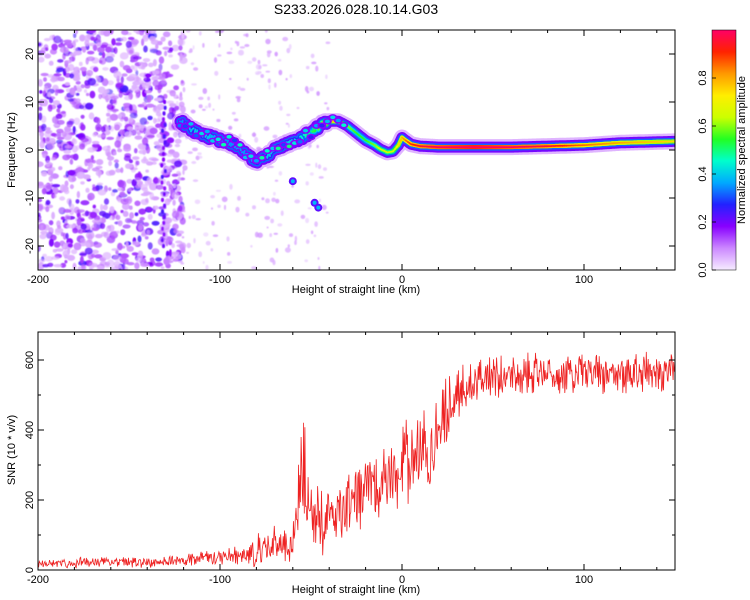 Image resolution: width=750 pixels, height=600 pixels. I want to click on x-tick-label: 0, so click(402, 280).